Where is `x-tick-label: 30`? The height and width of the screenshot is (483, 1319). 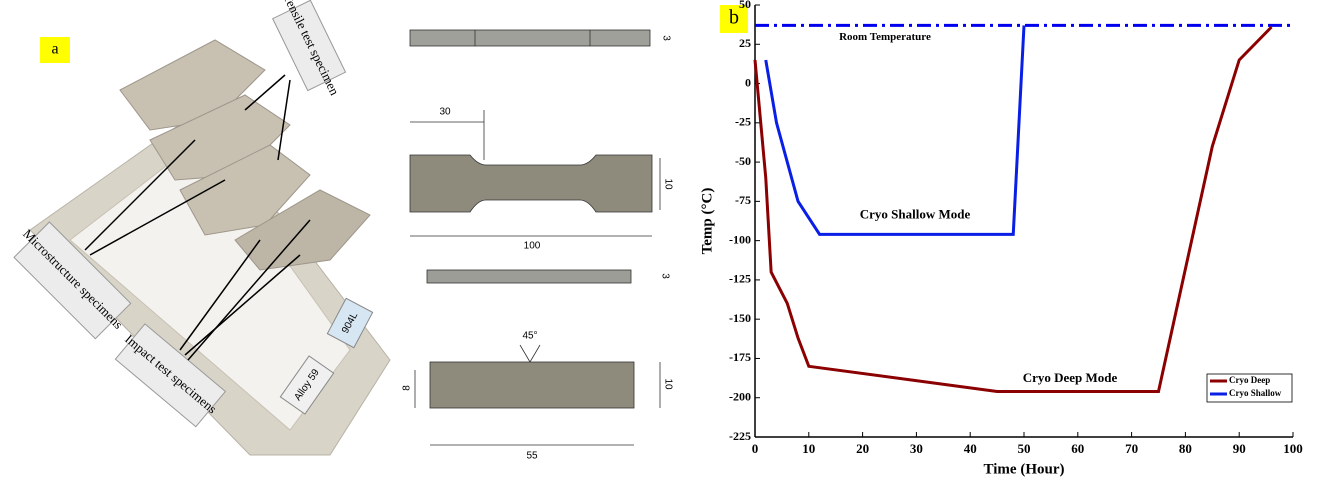 x-tick-label: 30 is located at coordinates (916, 448).